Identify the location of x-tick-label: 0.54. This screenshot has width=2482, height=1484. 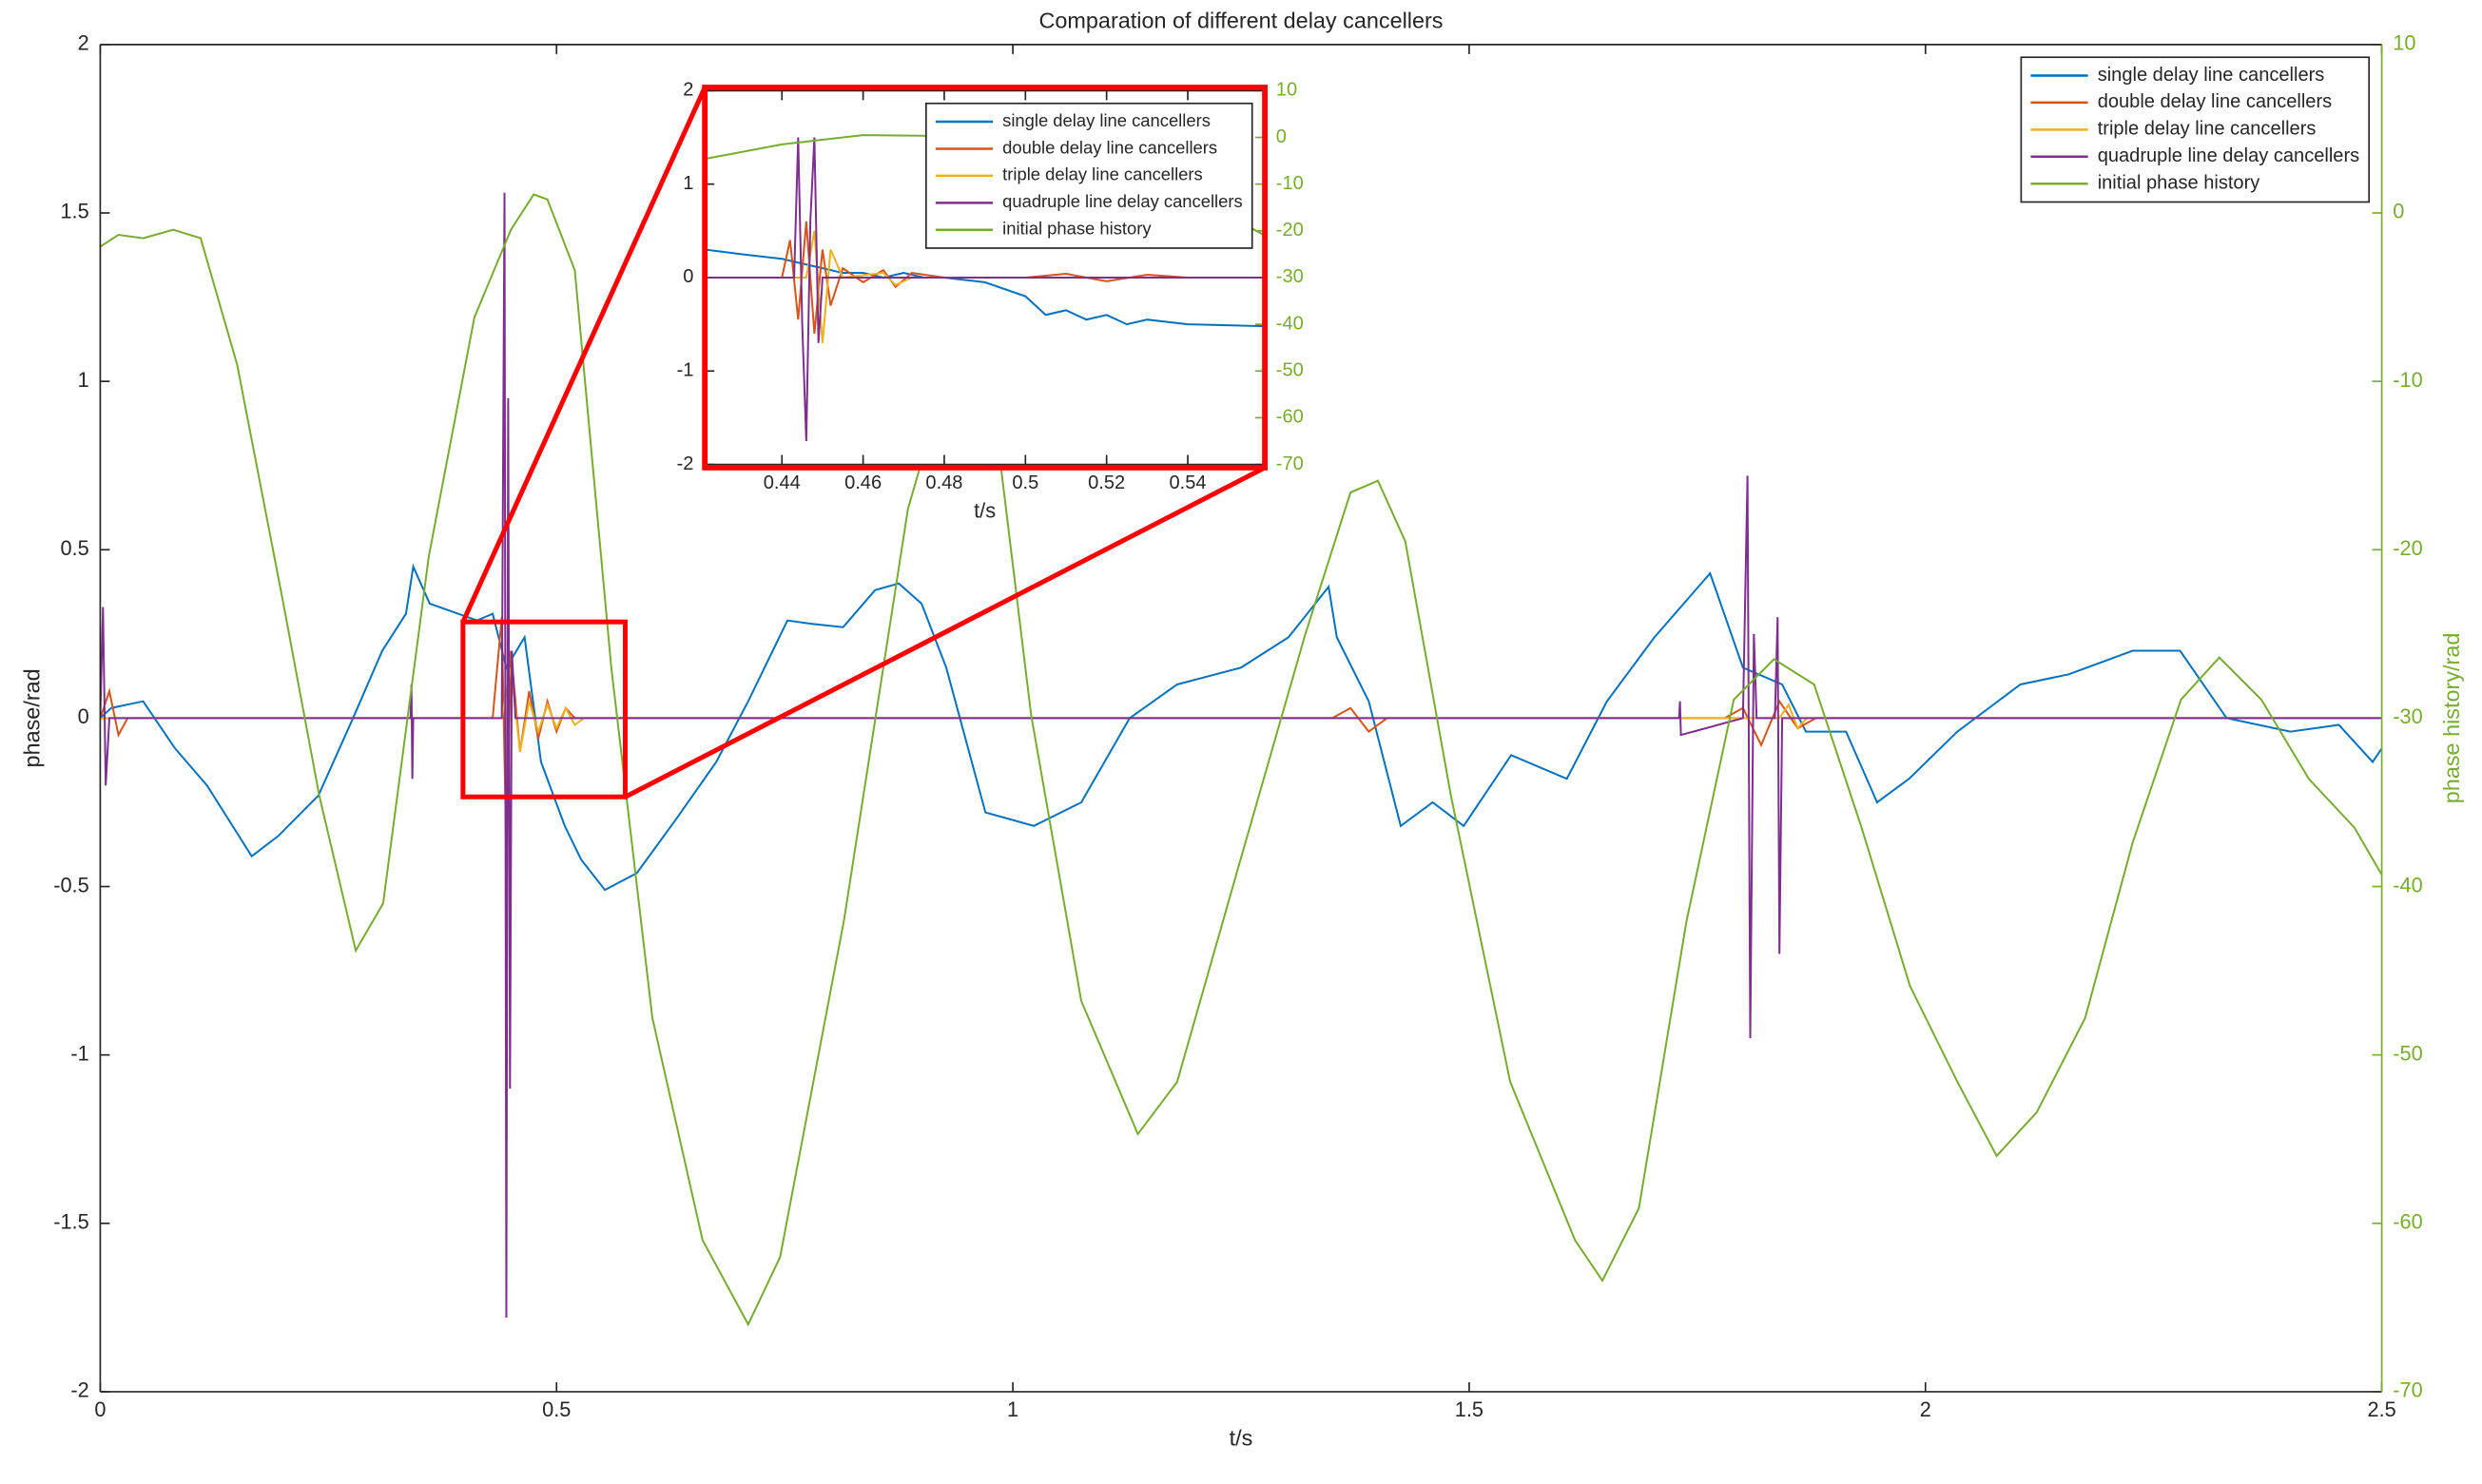
(1187, 482).